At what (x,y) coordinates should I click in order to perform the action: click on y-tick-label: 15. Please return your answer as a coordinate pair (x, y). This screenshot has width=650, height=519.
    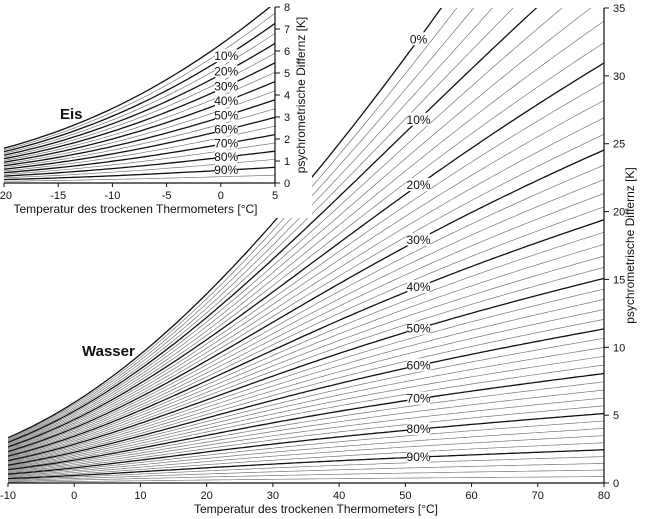
    Looking at the image, I should click on (619, 280).